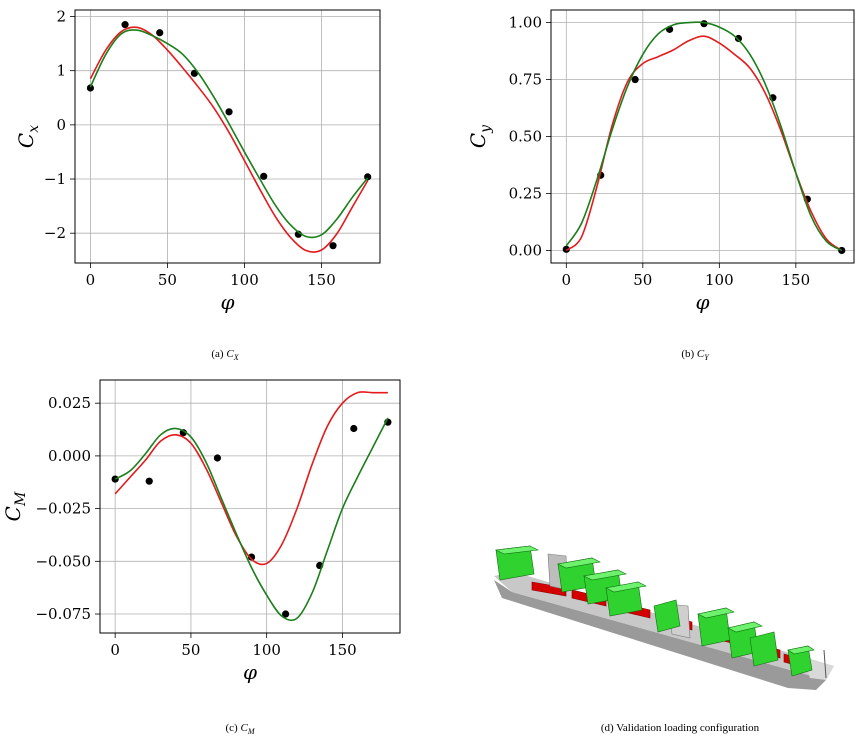 The image size is (868, 742). Describe the element at coordinates (15, 506) in the screenshot. I see `y-axis-label: CM` at that location.